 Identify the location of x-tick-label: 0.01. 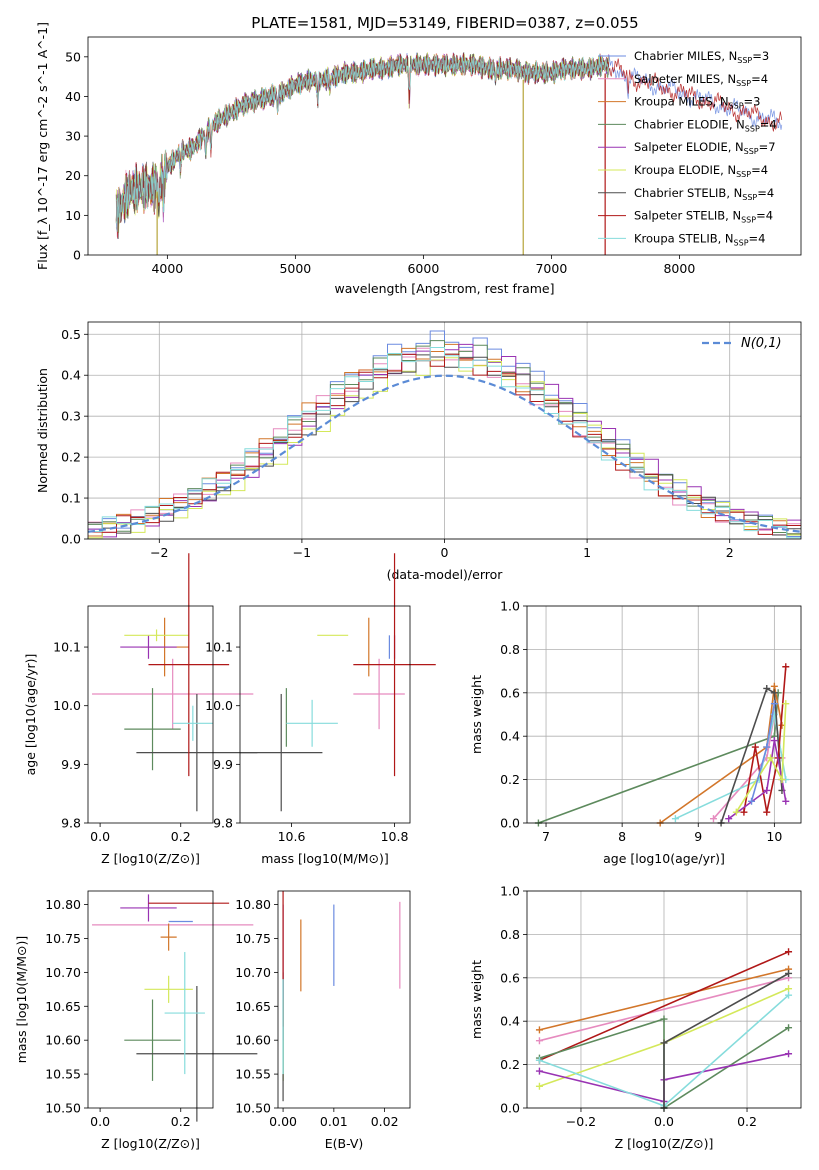
(334, 1121).